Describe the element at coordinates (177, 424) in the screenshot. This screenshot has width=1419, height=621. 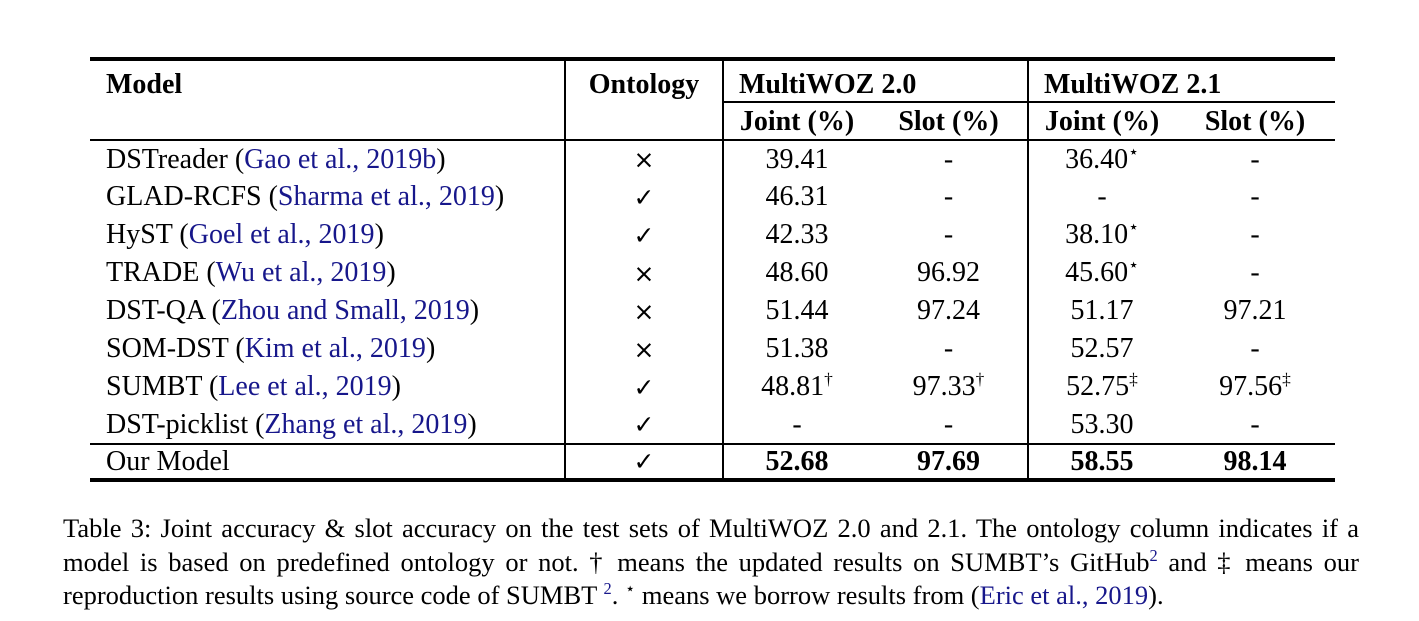
I see `model-name: DST-picklist` at that location.